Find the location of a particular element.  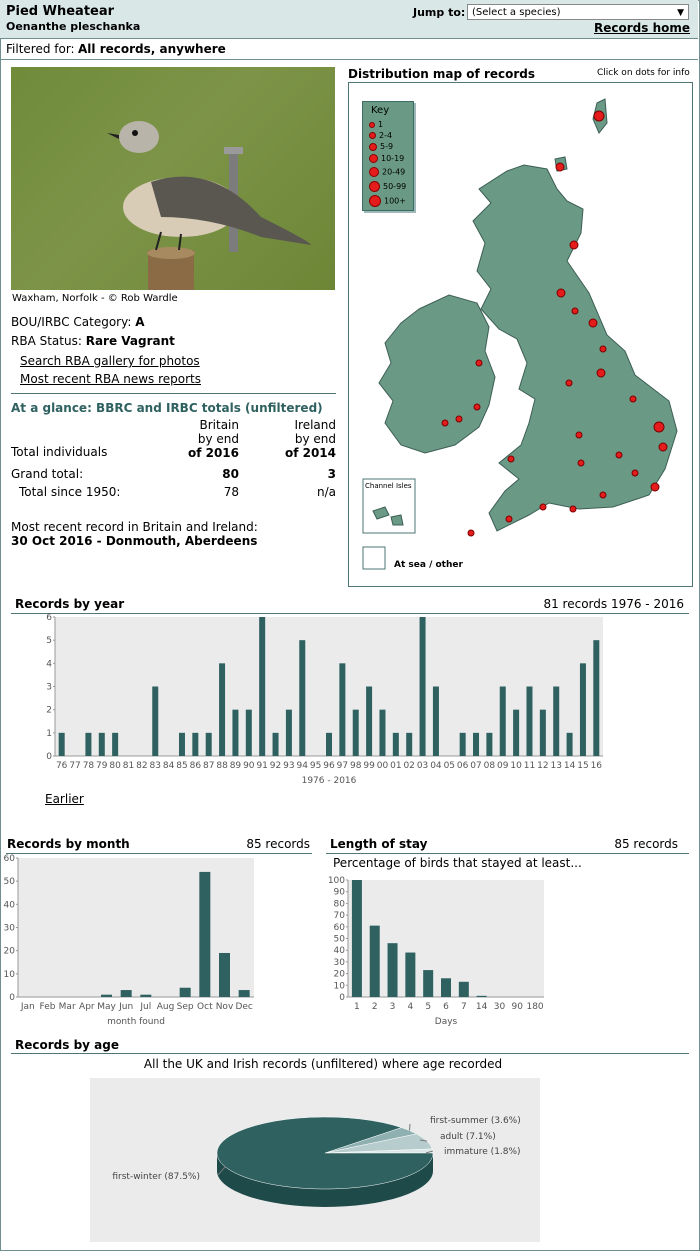

species-select: (Select a species) ▼ is located at coordinates (578, 12).